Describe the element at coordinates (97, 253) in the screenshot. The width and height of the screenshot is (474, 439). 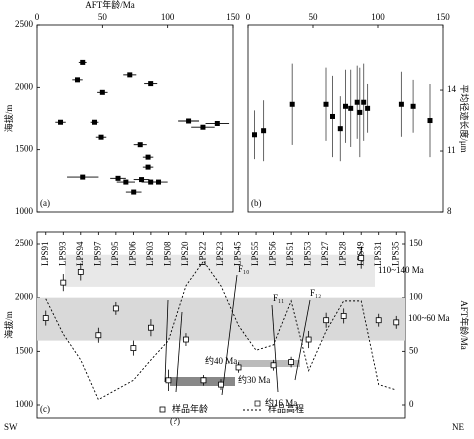
I see `category-label: LPS97` at that location.